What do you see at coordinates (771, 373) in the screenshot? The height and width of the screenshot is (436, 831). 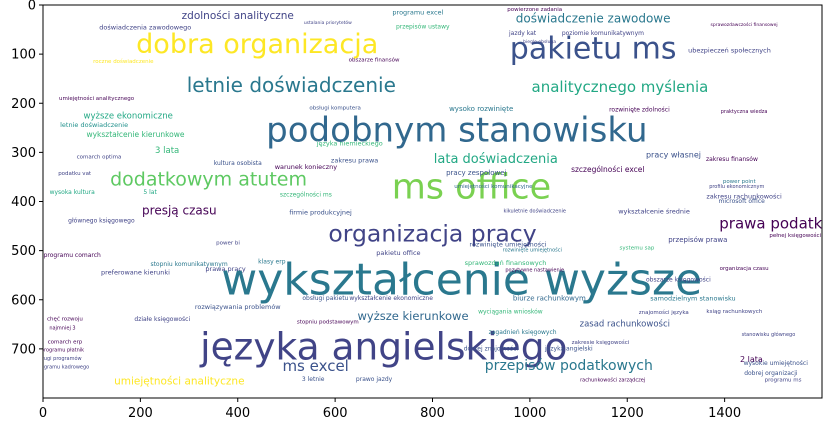 I see `word-cloud-word: dobrej organizacji` at bounding box center [771, 373].